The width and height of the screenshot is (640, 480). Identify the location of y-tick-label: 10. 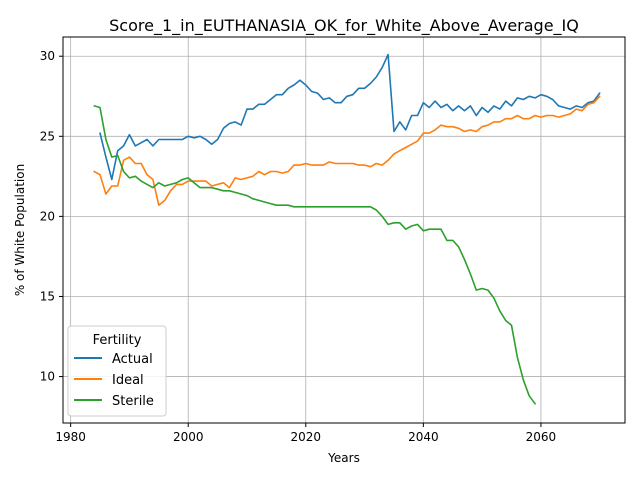
(47, 377).